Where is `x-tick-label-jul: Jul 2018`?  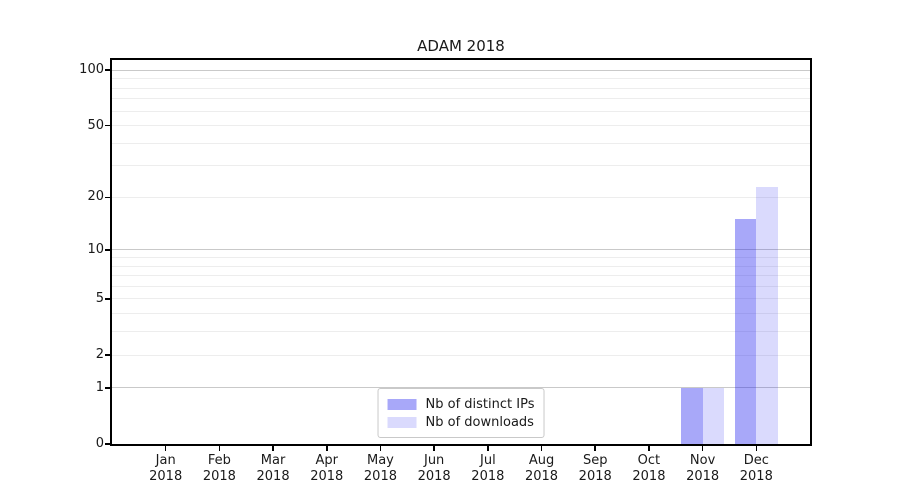
x-tick-label-jul: Jul 2018 is located at coordinates (488, 468).